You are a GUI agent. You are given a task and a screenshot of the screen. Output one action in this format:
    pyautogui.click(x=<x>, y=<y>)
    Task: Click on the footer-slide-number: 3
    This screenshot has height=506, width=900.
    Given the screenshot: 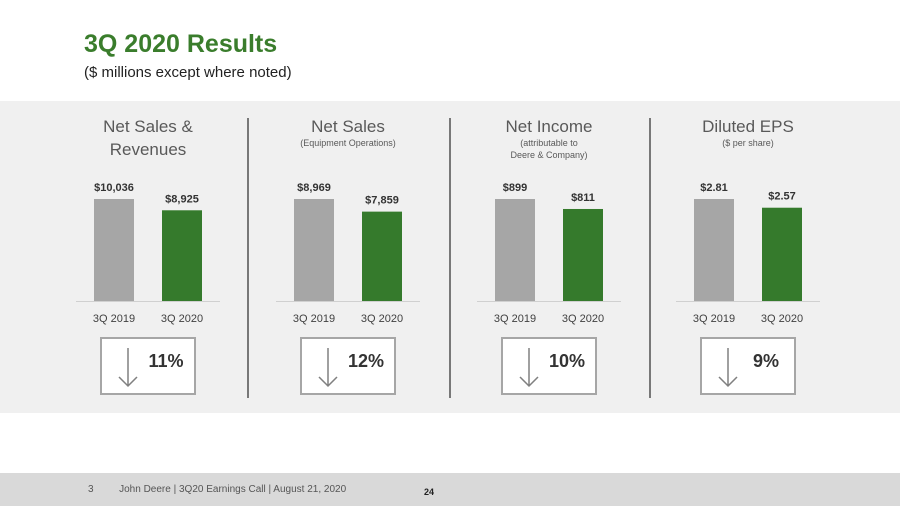 What is the action you would take?
    pyautogui.click(x=91, y=489)
    